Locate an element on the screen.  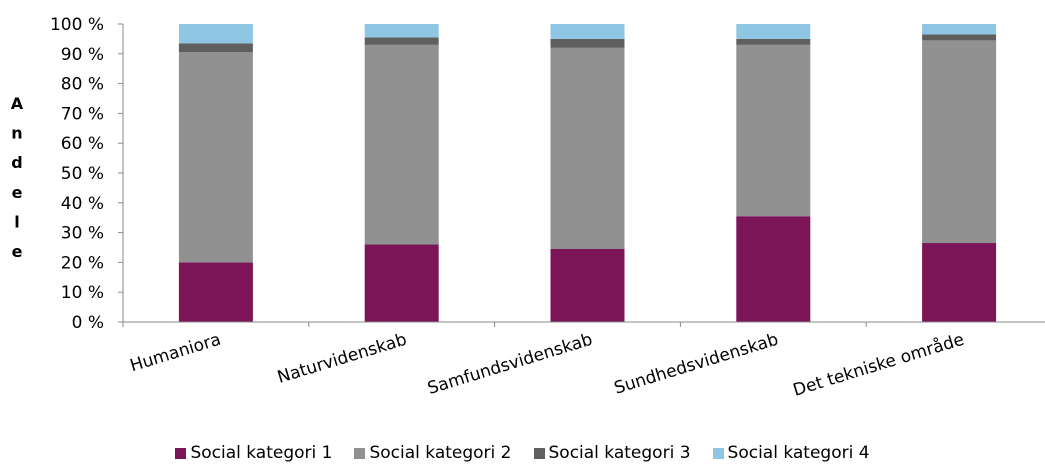
legend-label: Social kategori 4 is located at coordinates (798, 453).